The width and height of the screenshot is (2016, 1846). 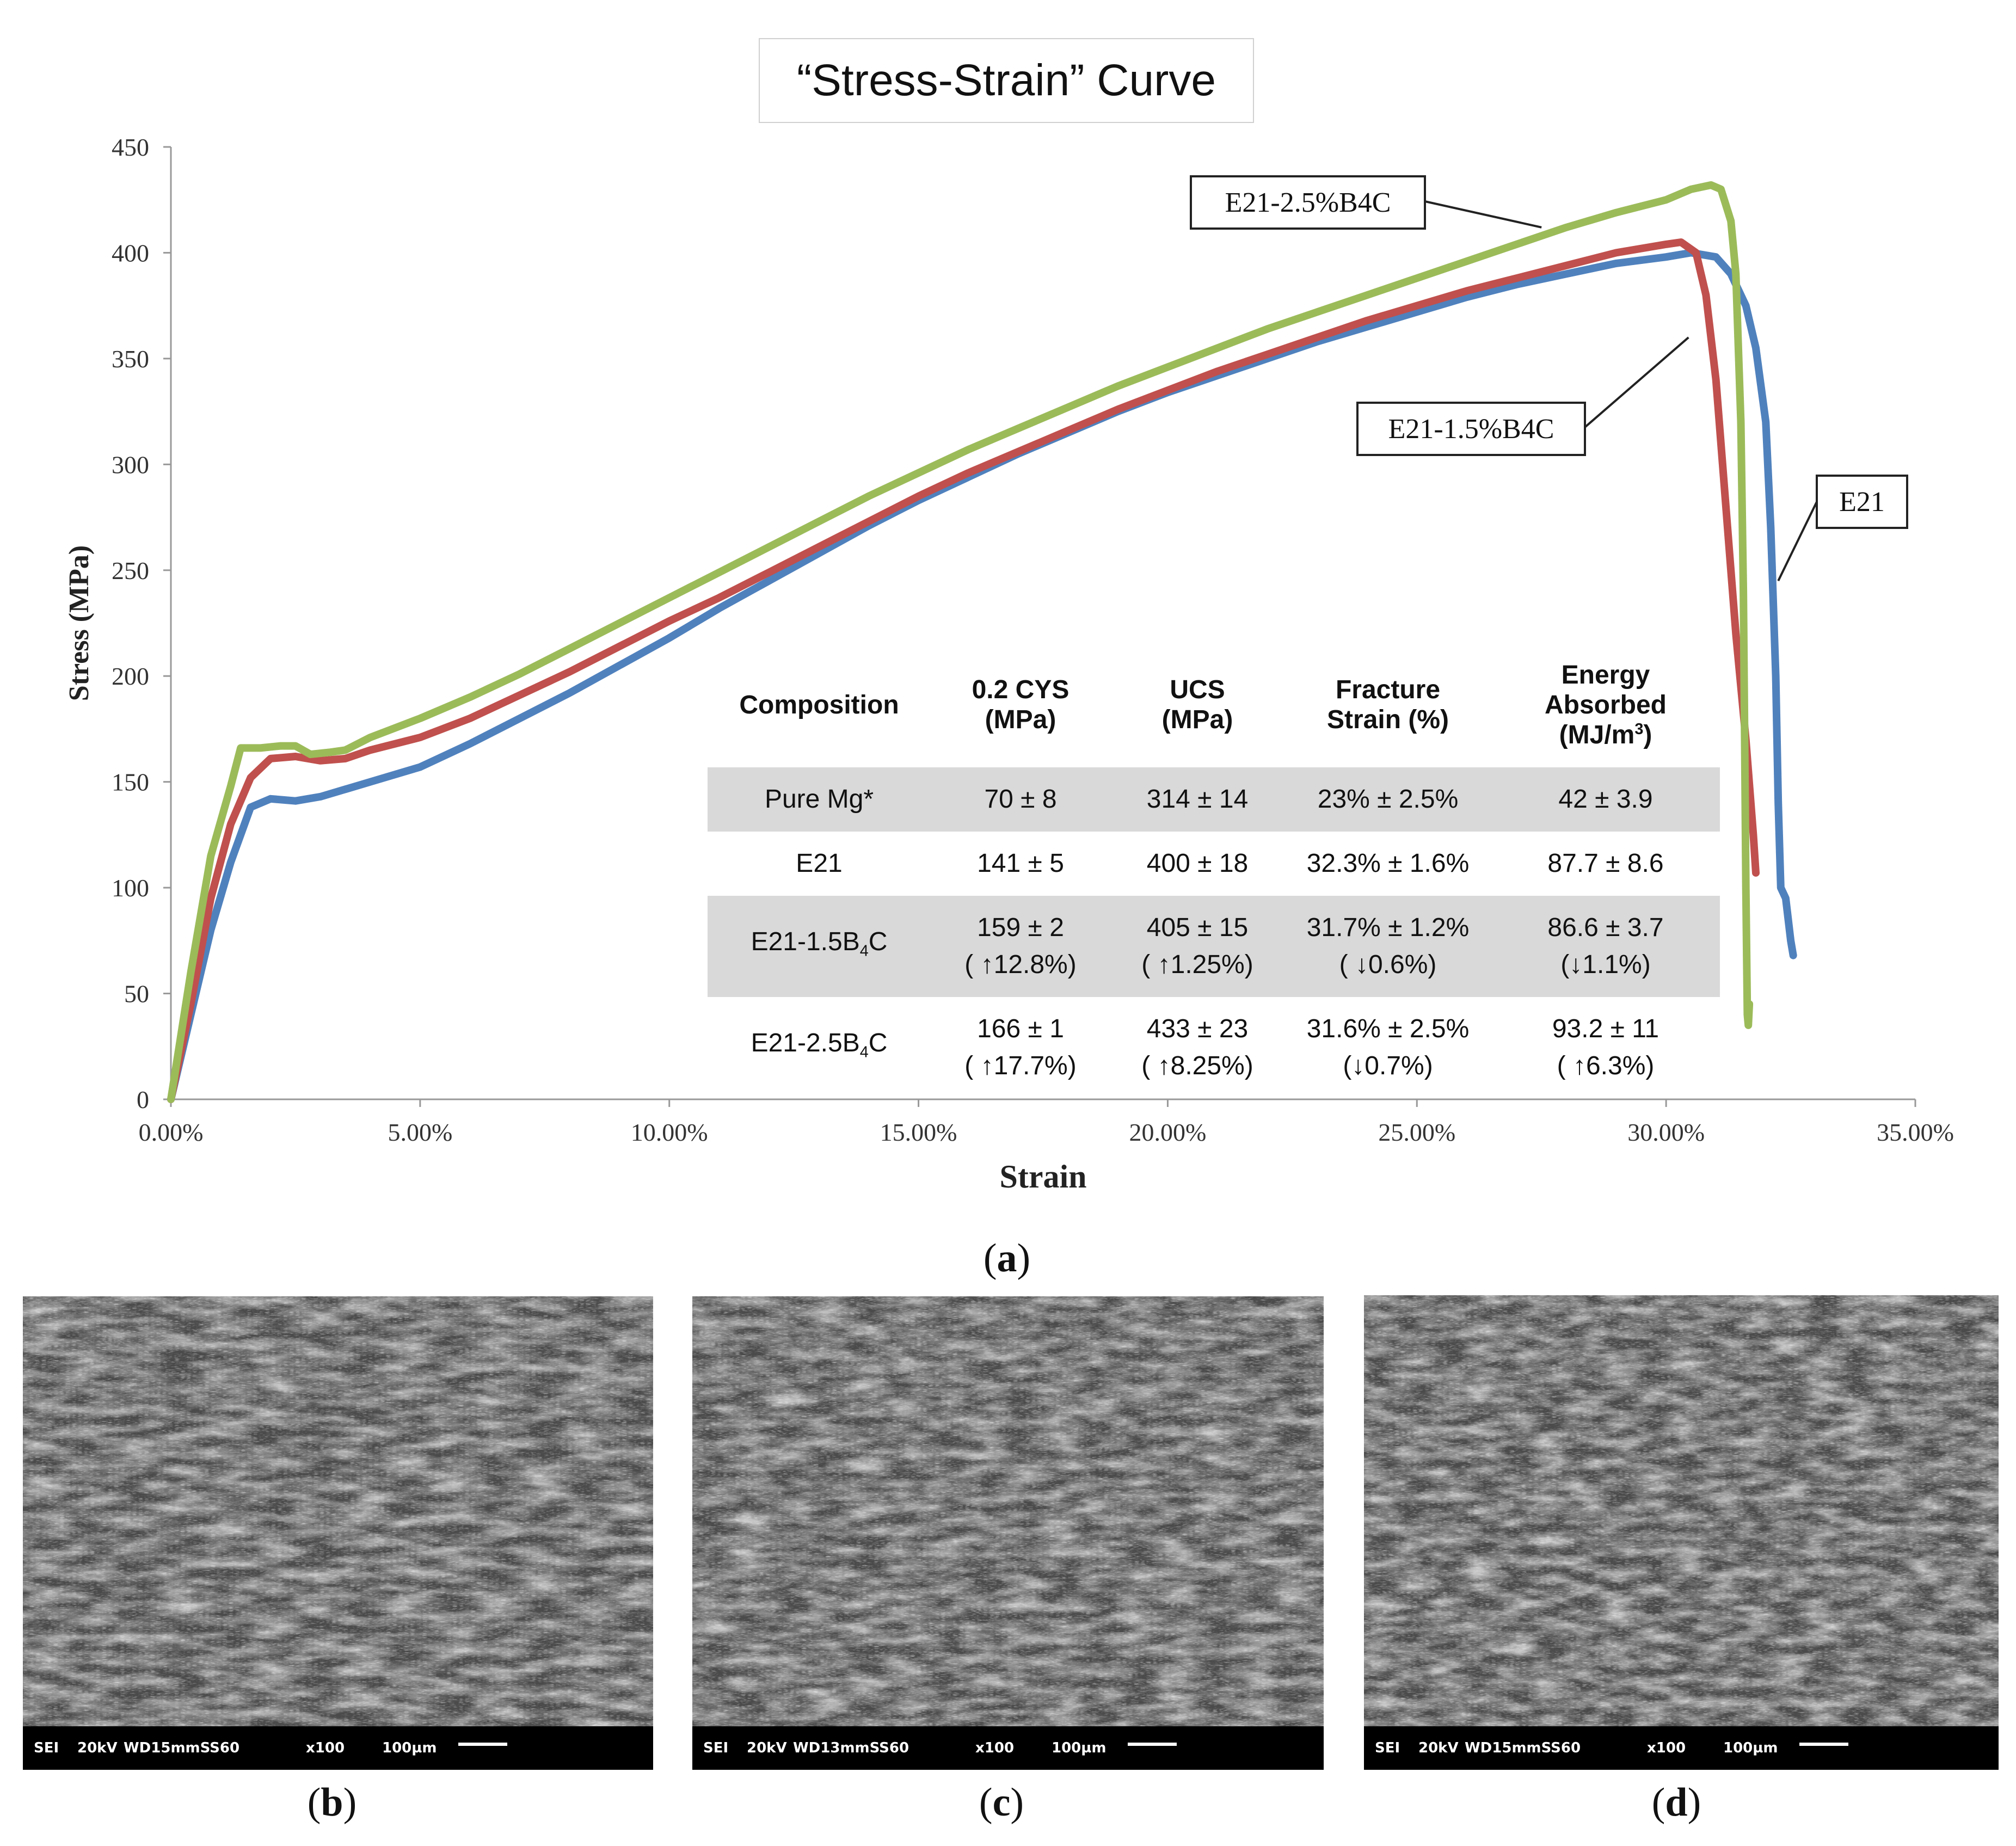 What do you see at coordinates (1388, 1047) in the screenshot?
I see `cell-fracture-strain: 31.6% ± 2.5% (↓0.7%)` at bounding box center [1388, 1047].